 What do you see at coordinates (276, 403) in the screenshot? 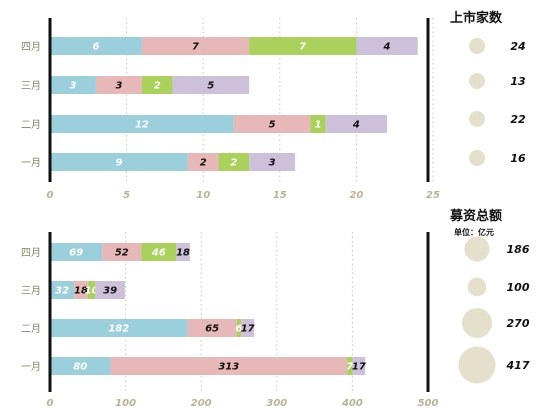
I see `x-tick-label: 300` at bounding box center [276, 403].